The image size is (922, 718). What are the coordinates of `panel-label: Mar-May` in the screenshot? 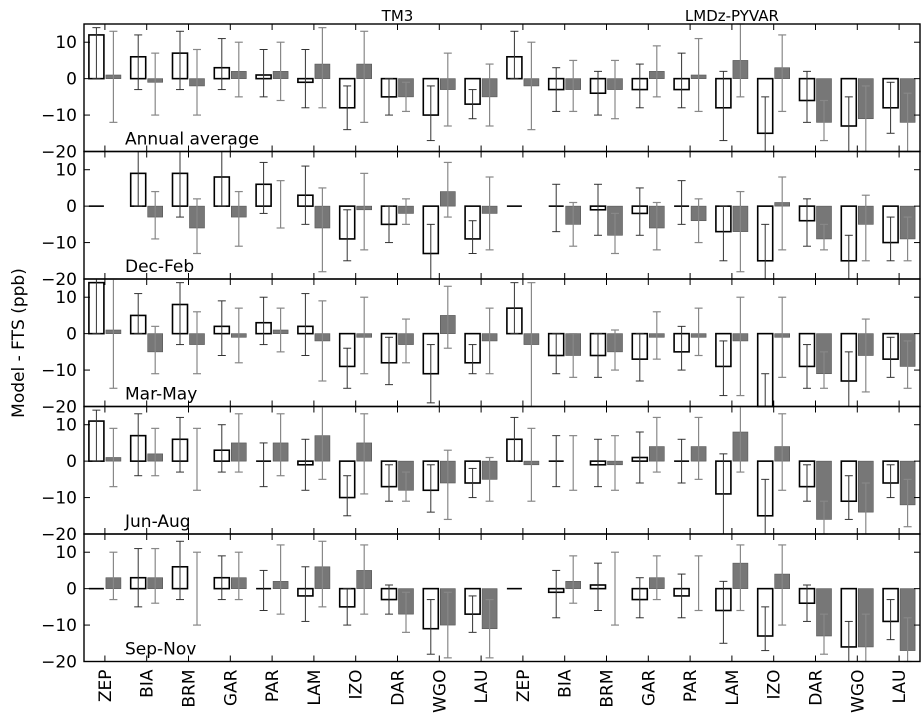 It's located at (161, 395).